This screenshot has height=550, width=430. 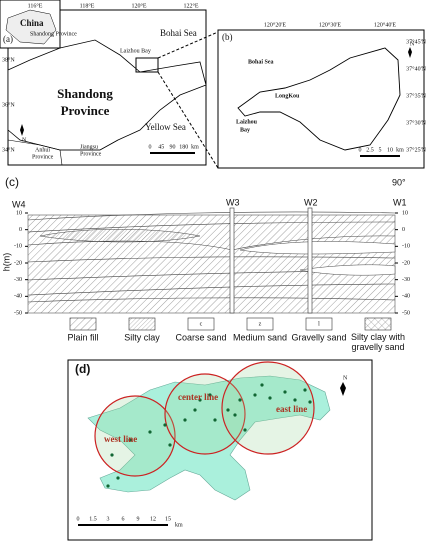 I want to click on legend-label: Medium sand, so click(x=260, y=337).